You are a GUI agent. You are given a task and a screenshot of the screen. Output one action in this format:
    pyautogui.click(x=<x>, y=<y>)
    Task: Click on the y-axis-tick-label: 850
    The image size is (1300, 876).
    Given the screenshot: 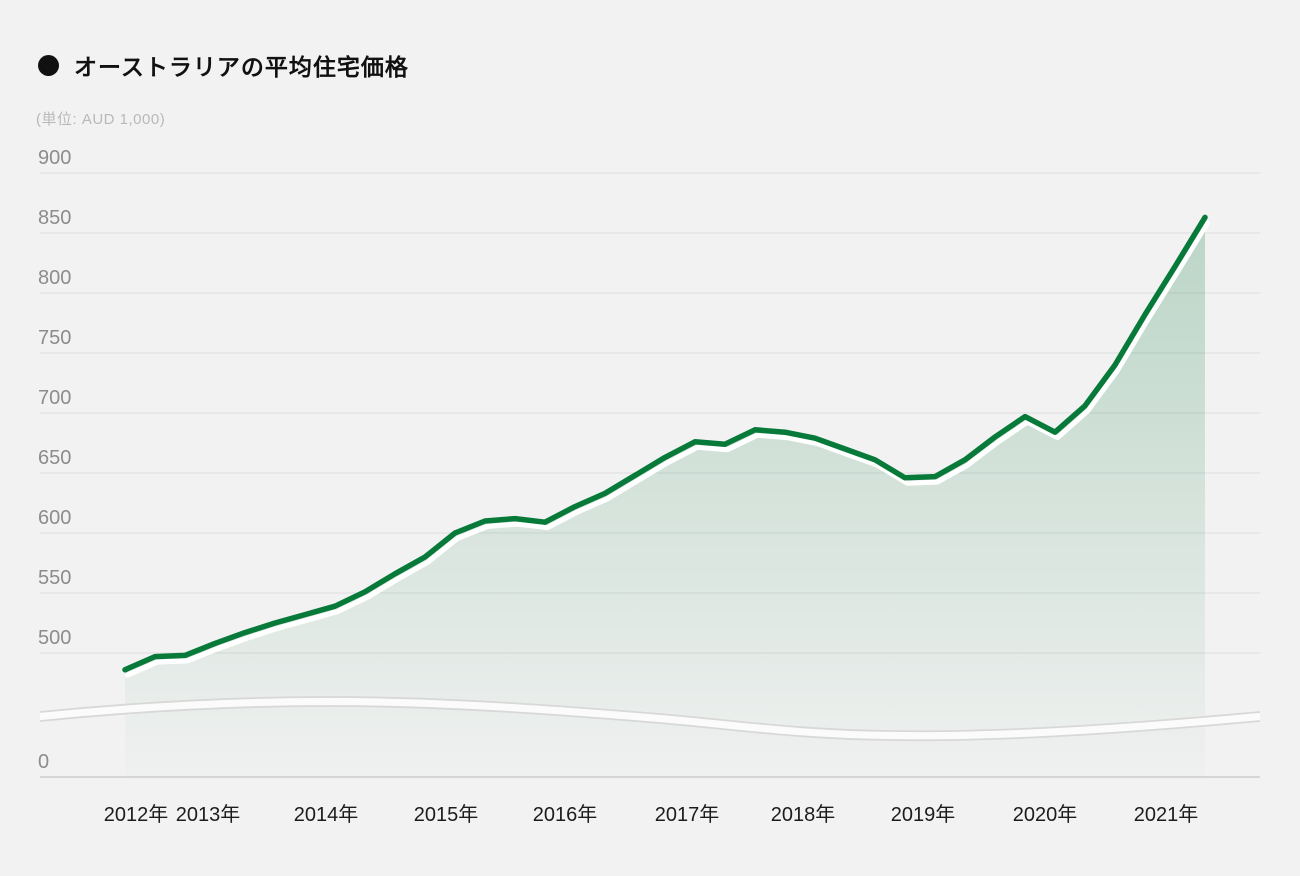 What is the action you would take?
    pyautogui.click(x=54, y=218)
    